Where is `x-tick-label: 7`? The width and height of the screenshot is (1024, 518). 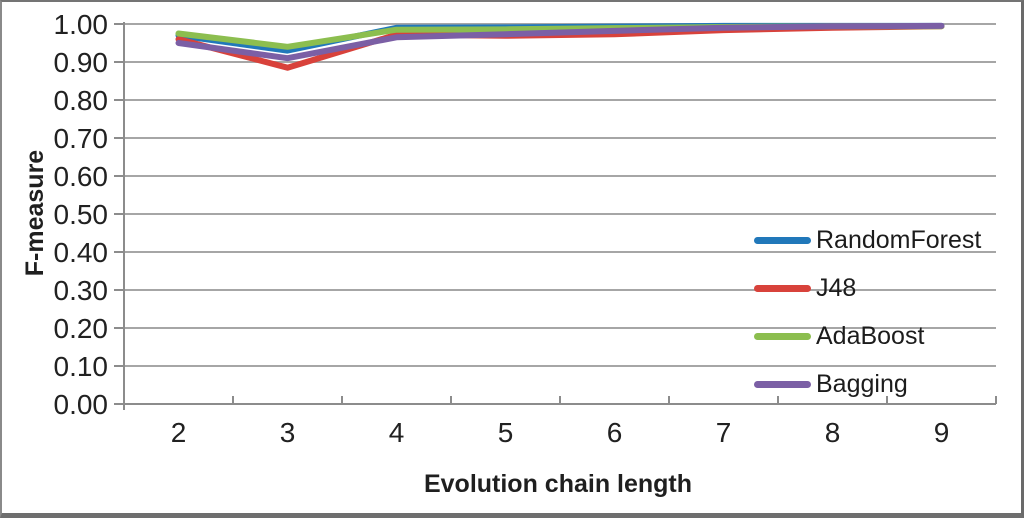
x-tick-label: 7 is located at coordinates (724, 432).